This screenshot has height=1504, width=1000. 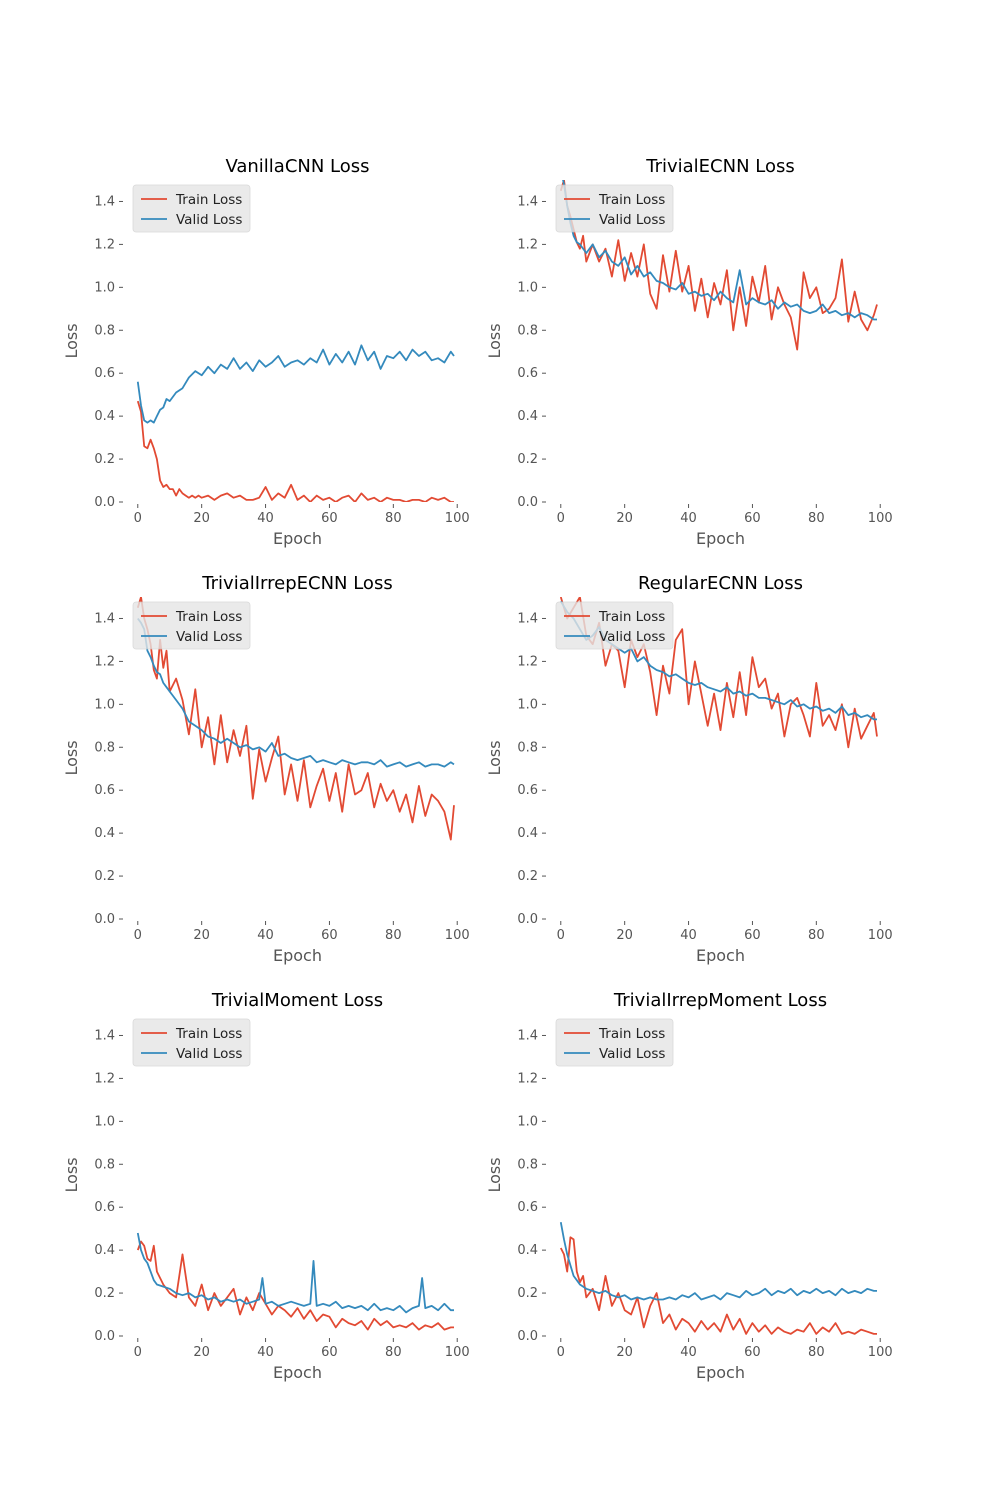 What do you see at coordinates (720, 583) in the screenshot?
I see `chart-title: RegularECNN Loss` at bounding box center [720, 583].